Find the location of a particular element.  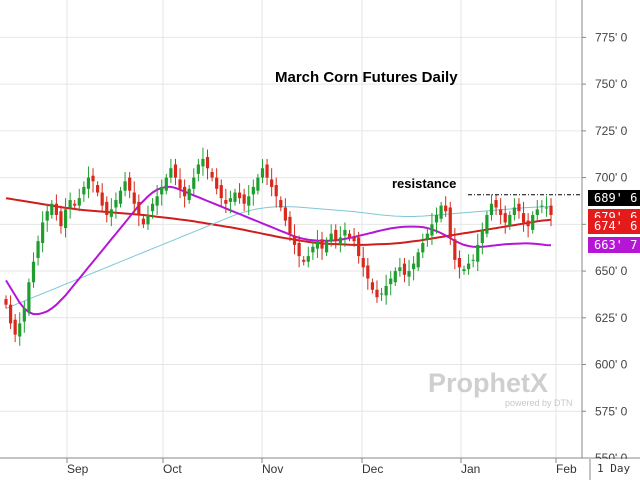

price-tag-label: 674' 6 is located at coordinates (615, 226).